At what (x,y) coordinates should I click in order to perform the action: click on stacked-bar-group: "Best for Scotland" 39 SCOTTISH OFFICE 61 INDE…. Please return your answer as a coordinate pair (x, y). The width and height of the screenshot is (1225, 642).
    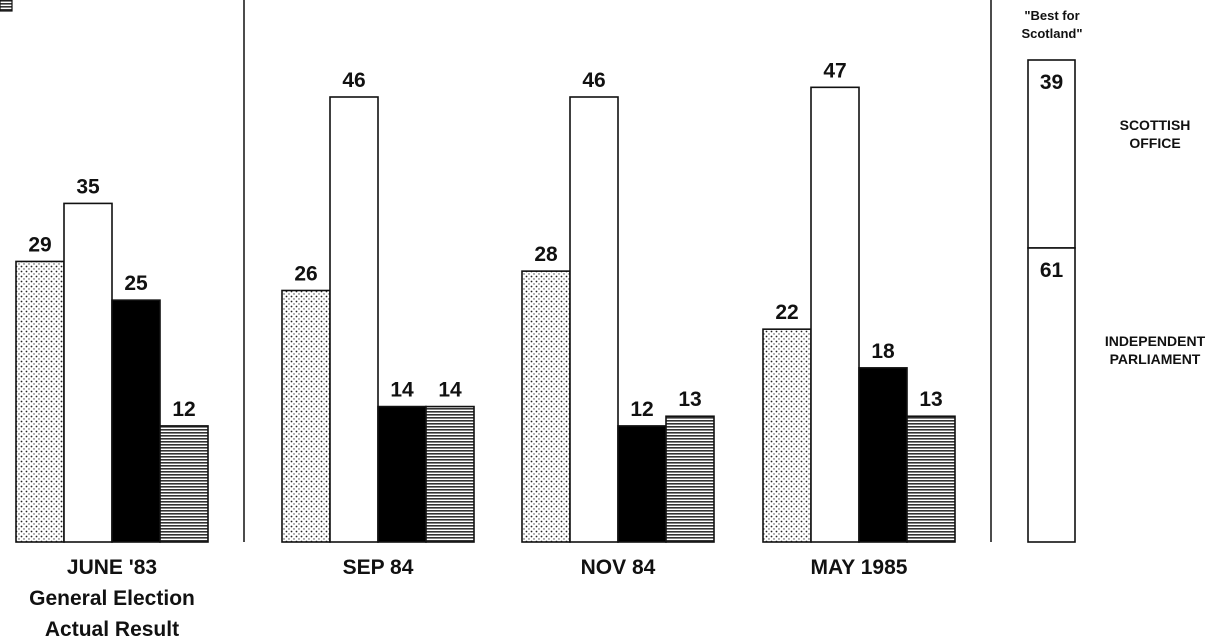
    Looking at the image, I should click on (1113, 275).